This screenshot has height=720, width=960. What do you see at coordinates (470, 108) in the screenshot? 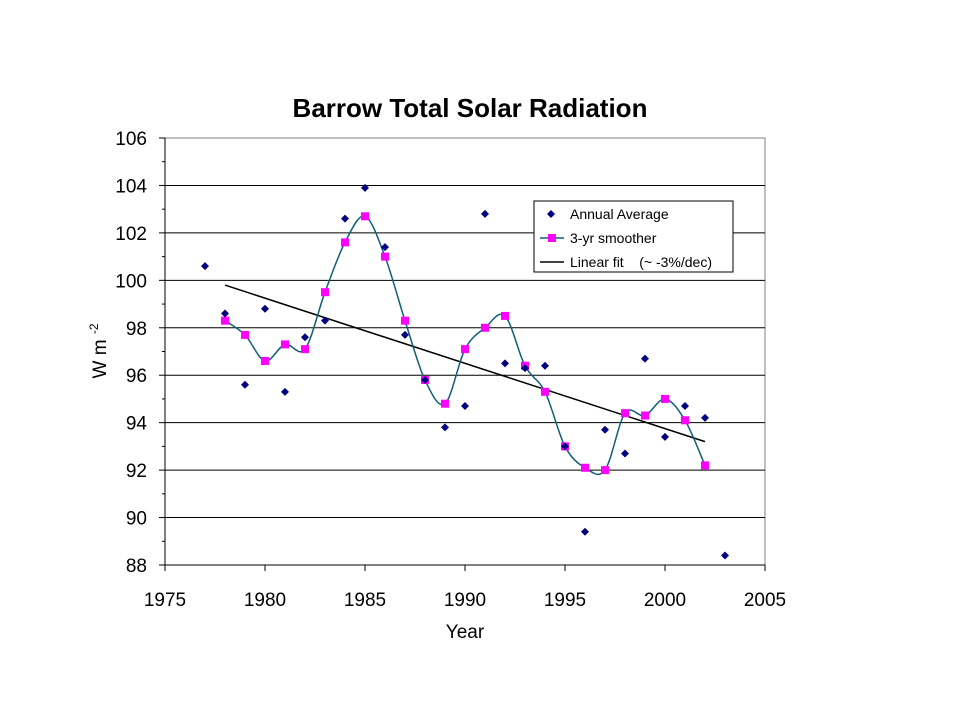
I see `chart-title: Barrow Total Solar Radiation` at bounding box center [470, 108].